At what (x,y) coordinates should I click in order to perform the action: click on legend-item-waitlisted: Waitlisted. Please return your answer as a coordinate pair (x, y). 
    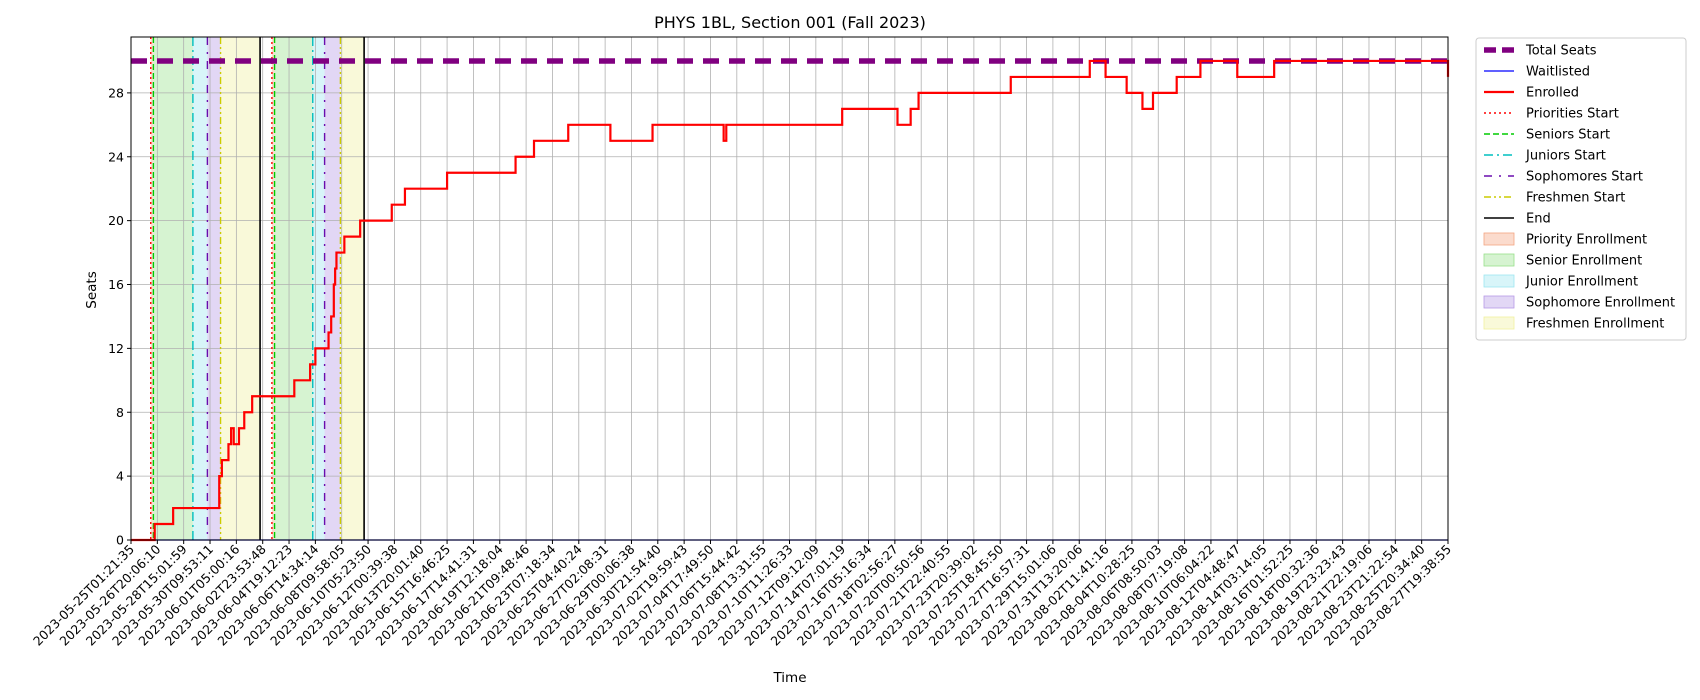
    Looking at the image, I should click on (1558, 72).